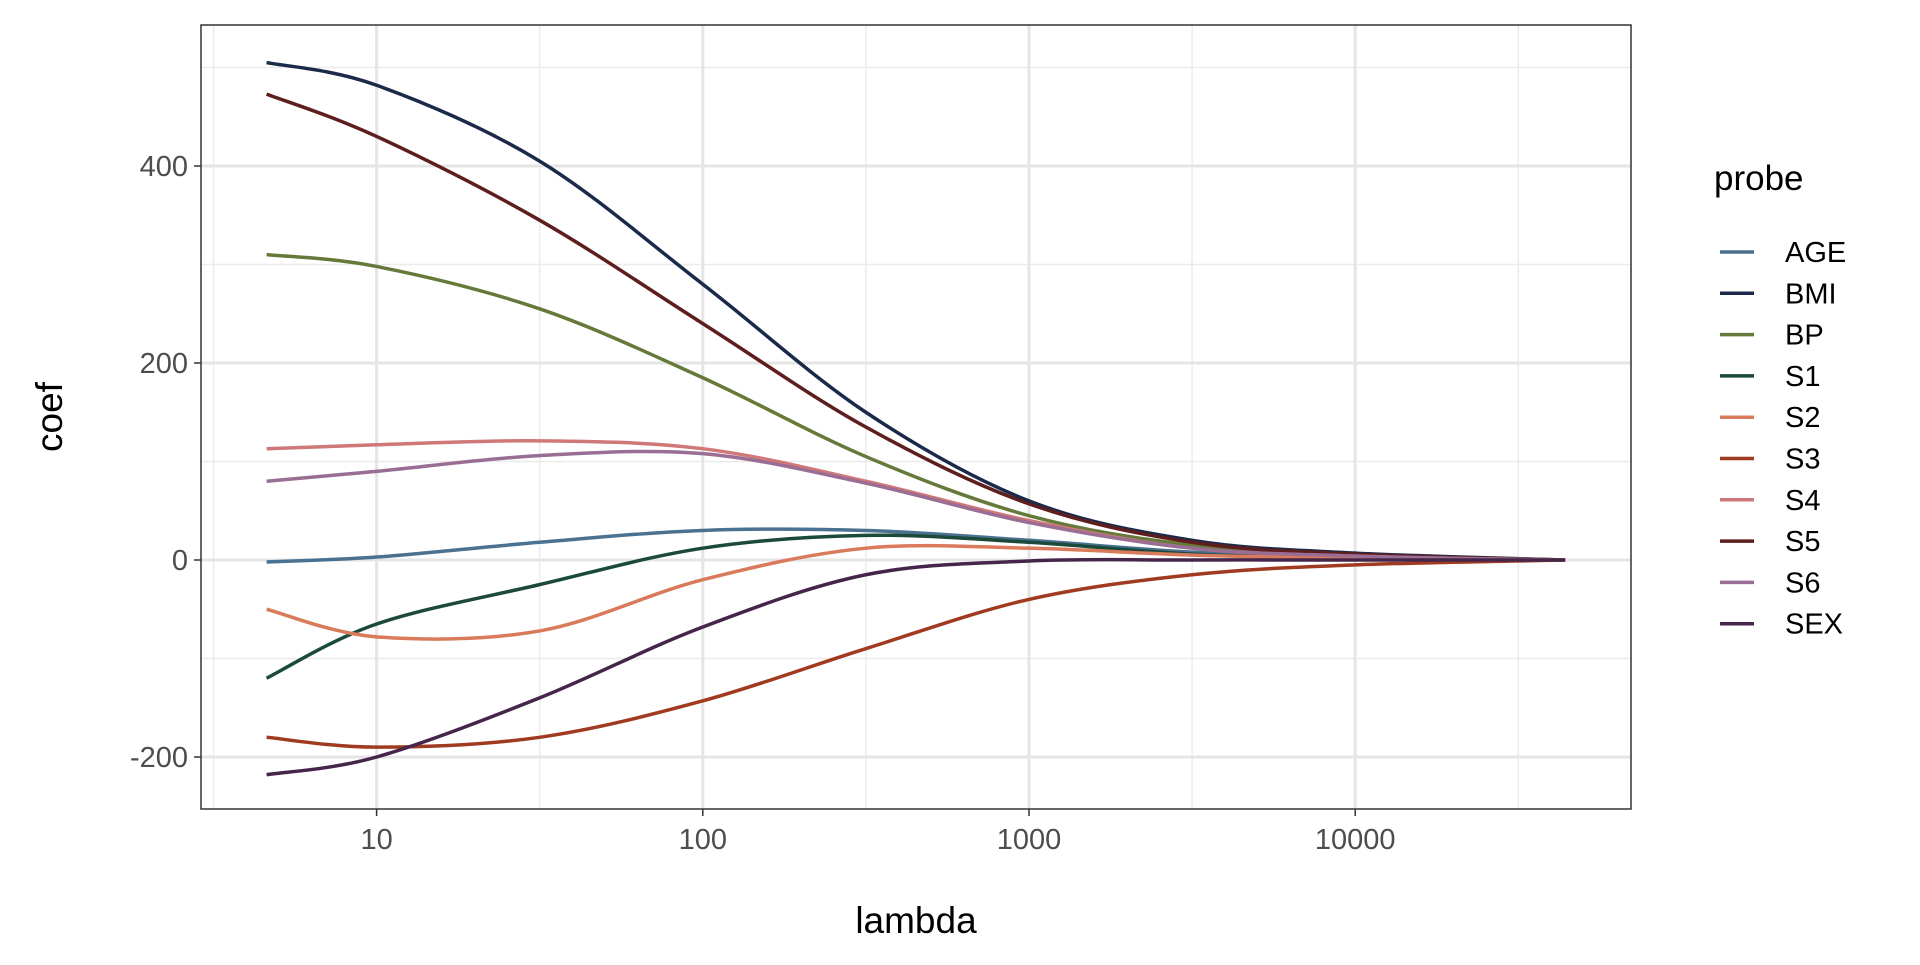  I want to click on legend-label: AGE, so click(1815, 253).